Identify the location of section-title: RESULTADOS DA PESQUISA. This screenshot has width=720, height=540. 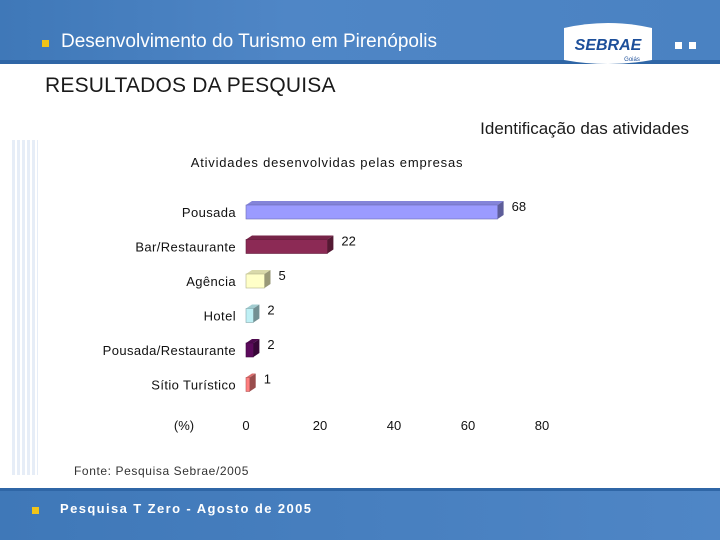
(190, 85).